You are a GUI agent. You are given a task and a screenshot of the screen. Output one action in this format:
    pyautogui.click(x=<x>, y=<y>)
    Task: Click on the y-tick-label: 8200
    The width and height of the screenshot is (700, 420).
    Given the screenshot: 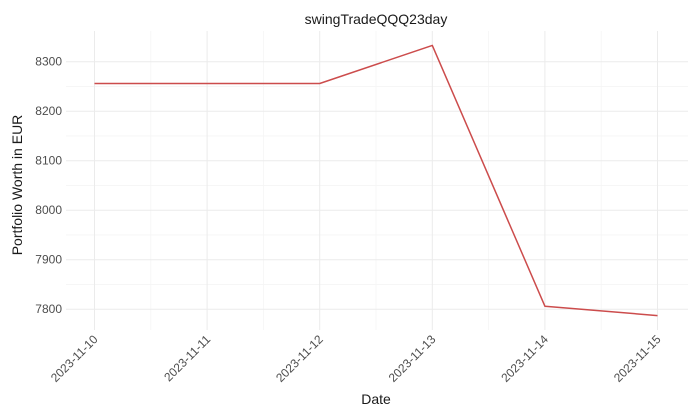 What is the action you would take?
    pyautogui.click(x=48, y=111)
    